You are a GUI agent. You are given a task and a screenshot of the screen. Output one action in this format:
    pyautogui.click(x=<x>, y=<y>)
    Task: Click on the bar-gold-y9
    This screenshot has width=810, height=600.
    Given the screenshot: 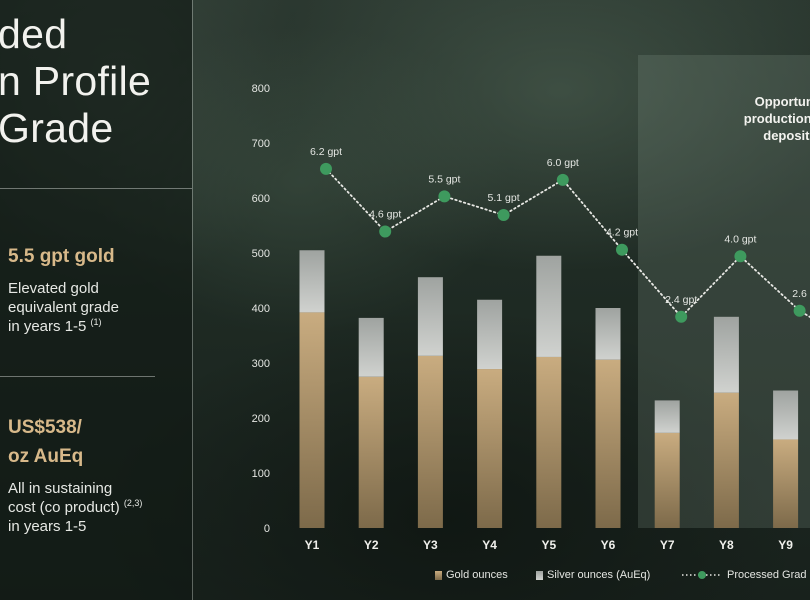 What is the action you would take?
    pyautogui.click(x=786, y=483)
    